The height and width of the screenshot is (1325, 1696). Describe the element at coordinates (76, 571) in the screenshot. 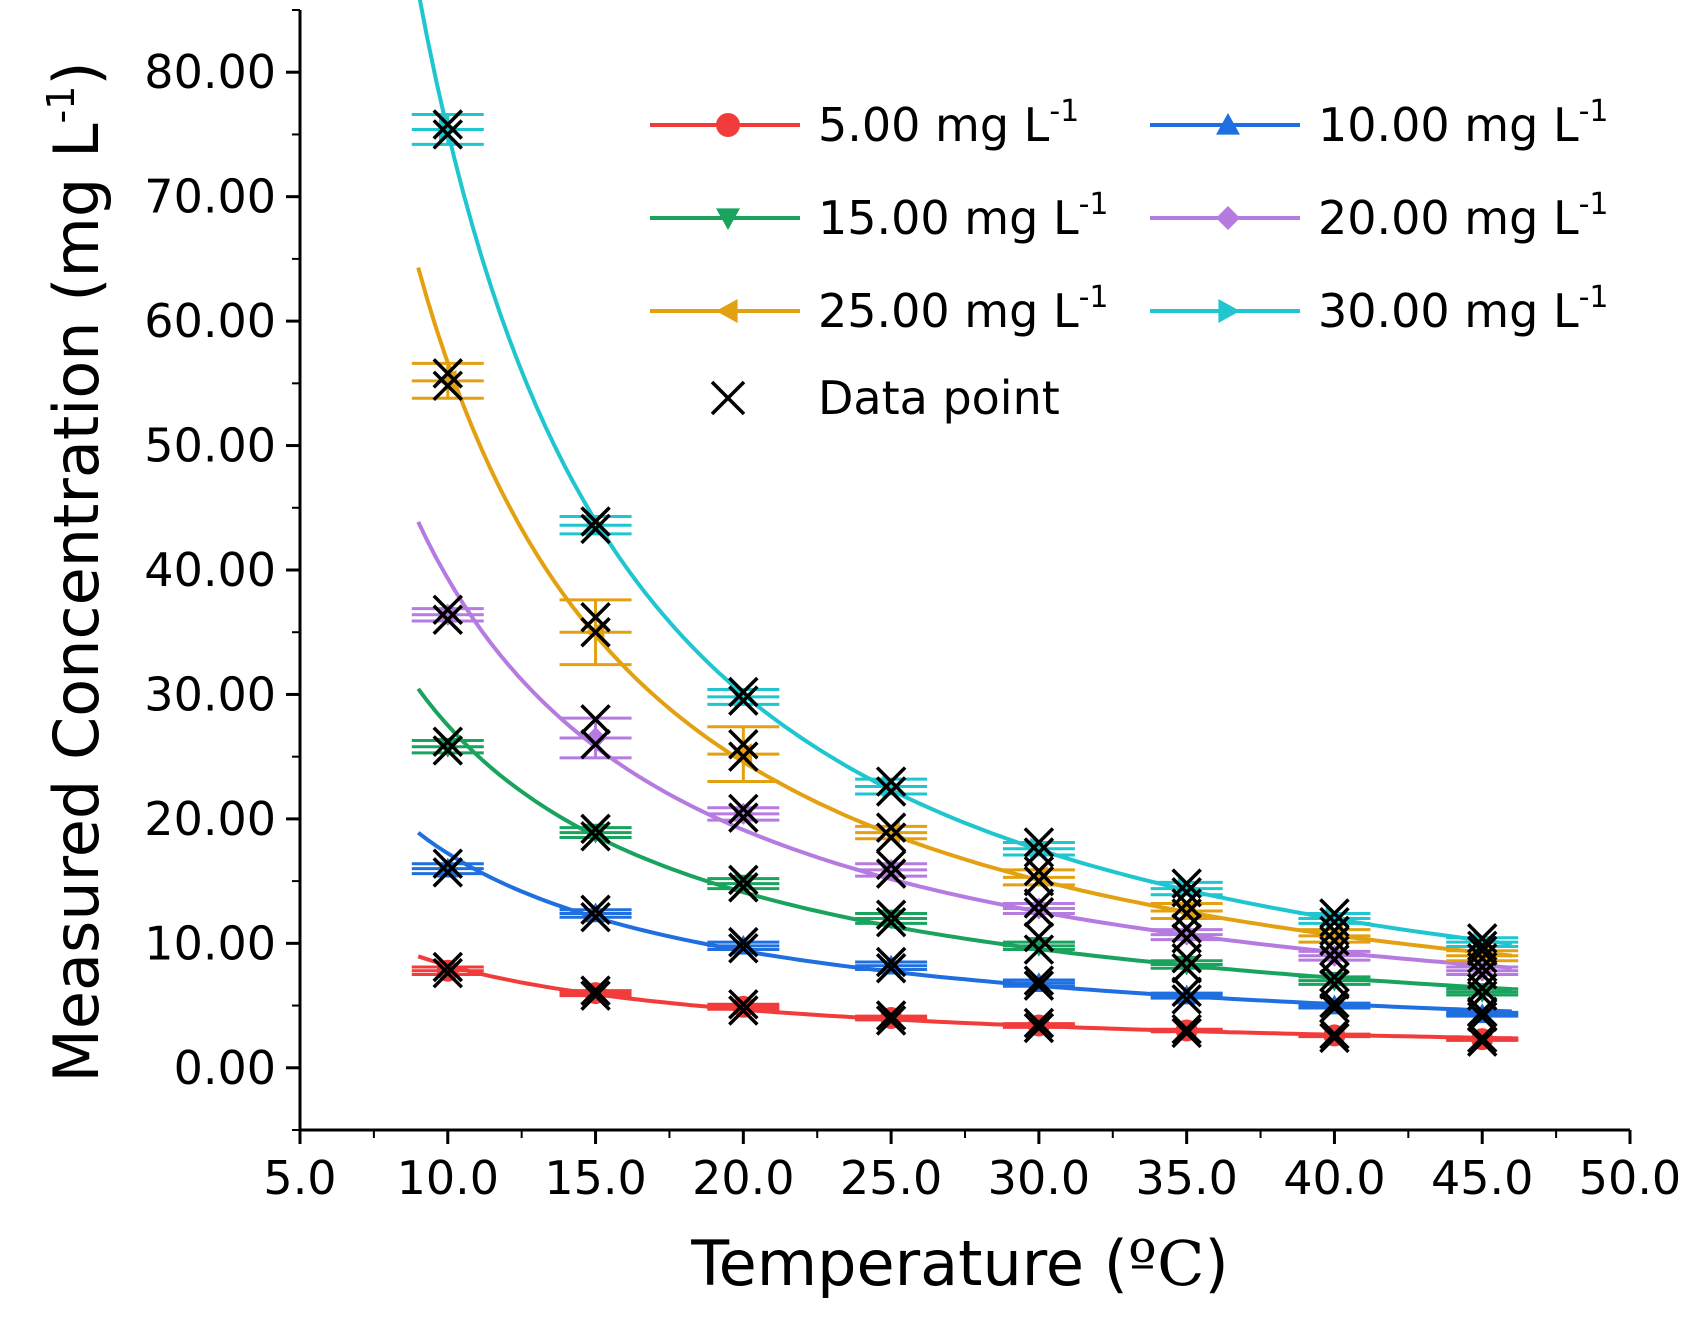

I see `y-axis-title: Measured Concentration (mg L-1)` at that location.